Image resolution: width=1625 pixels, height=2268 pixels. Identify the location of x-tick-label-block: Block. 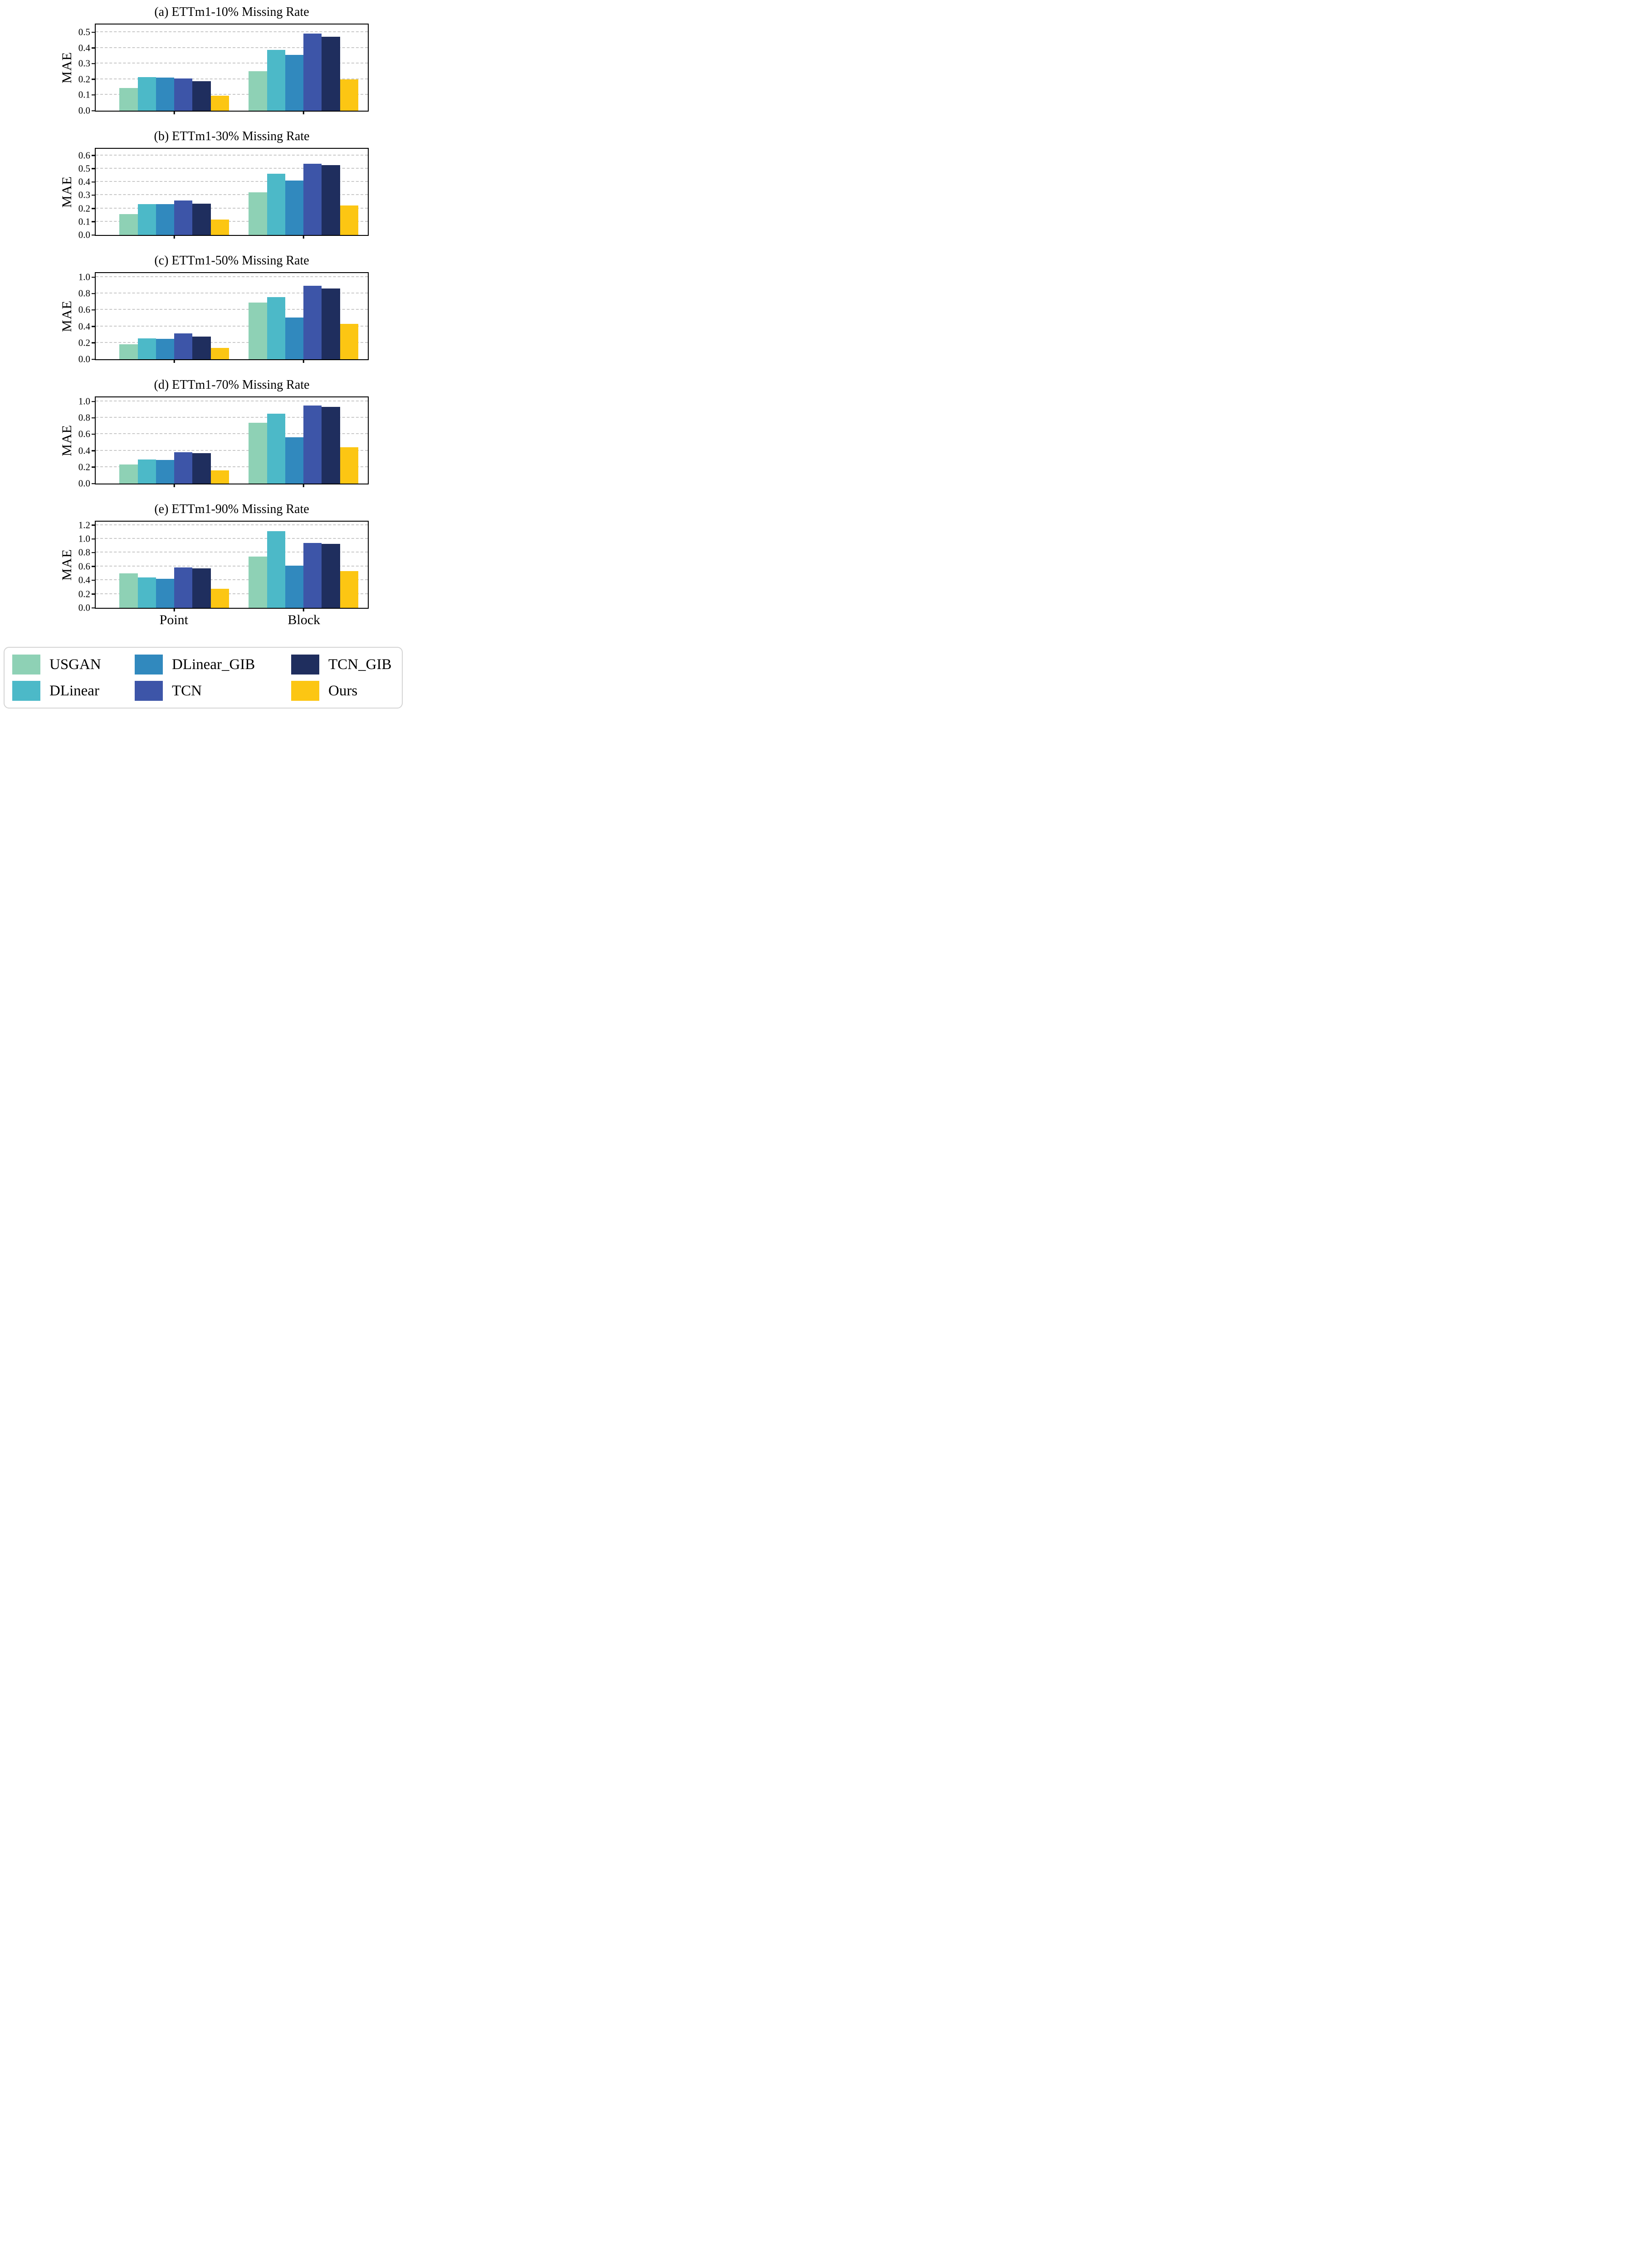
(304, 620).